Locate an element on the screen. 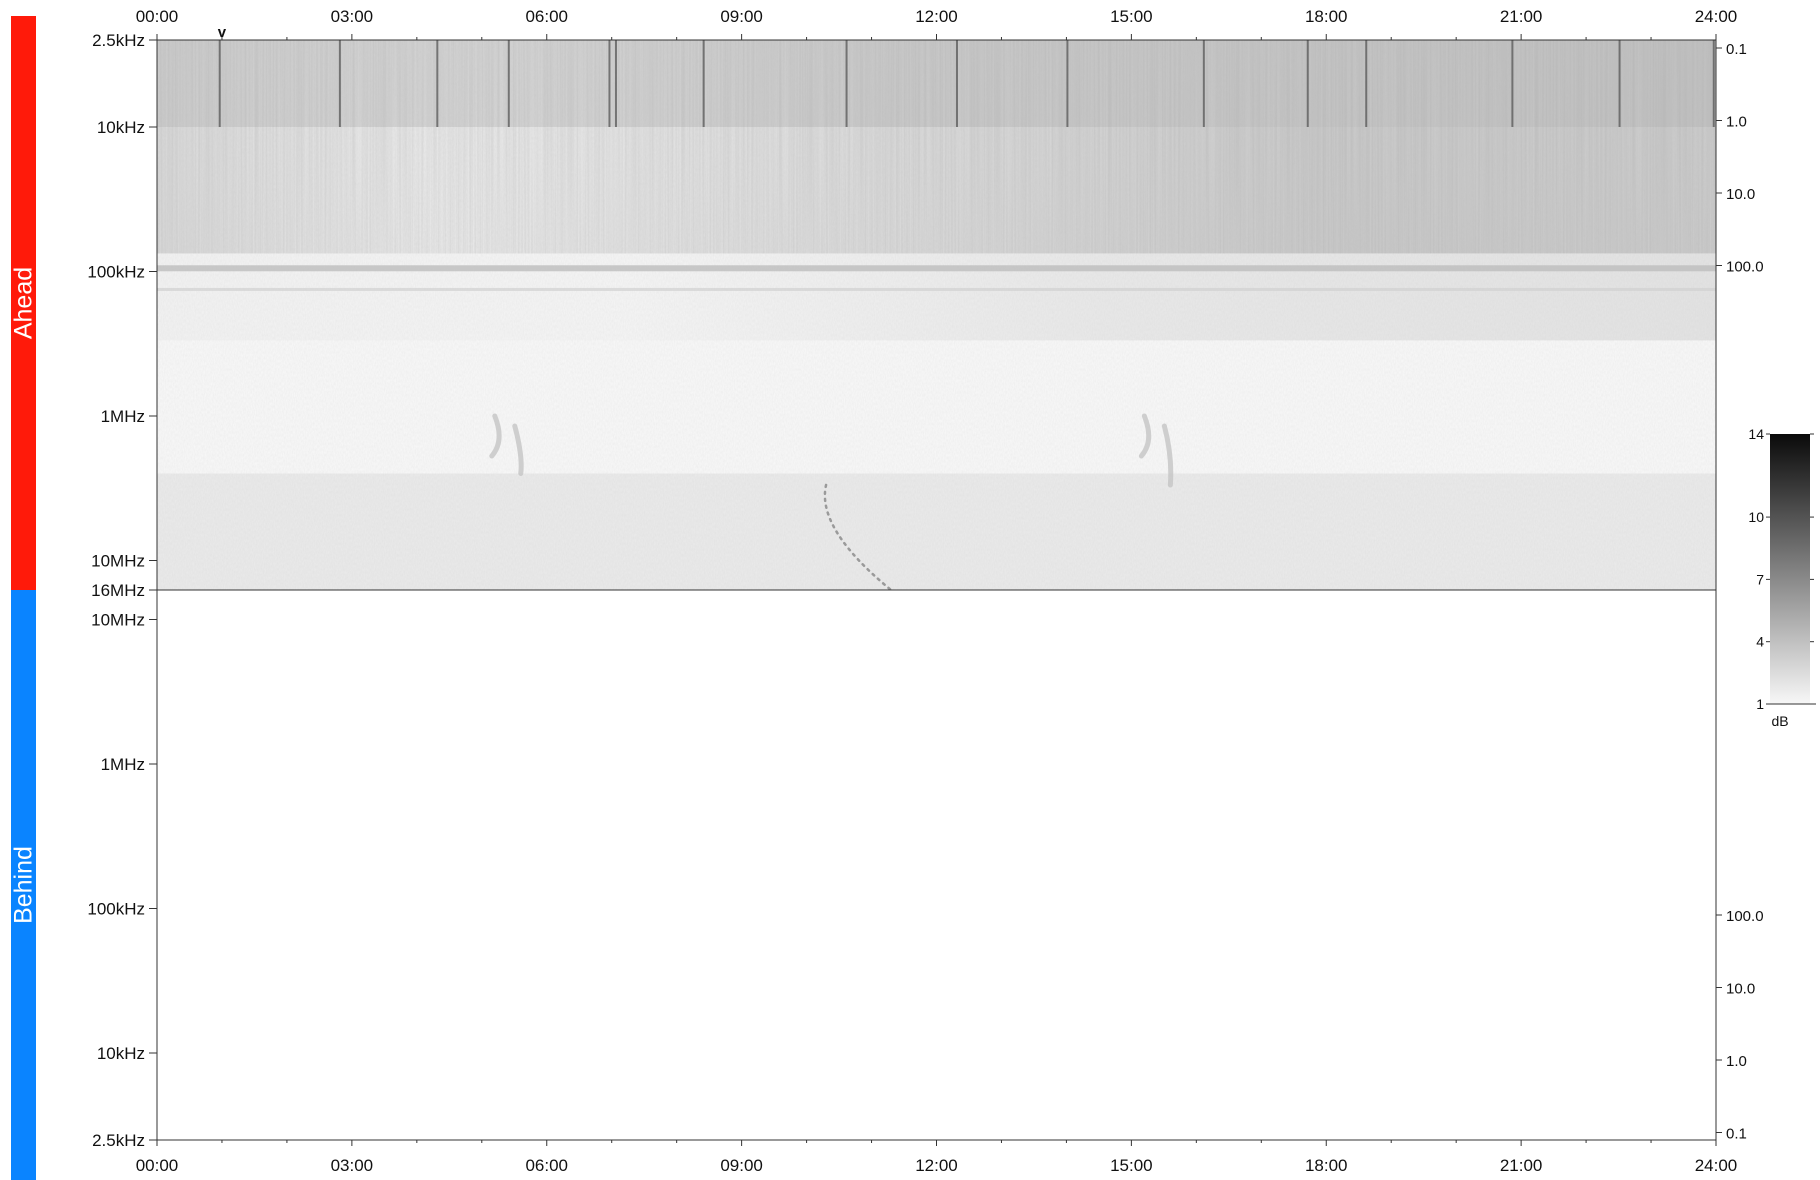  y-tick-label-behind: 100kHz is located at coordinates (116, 908).